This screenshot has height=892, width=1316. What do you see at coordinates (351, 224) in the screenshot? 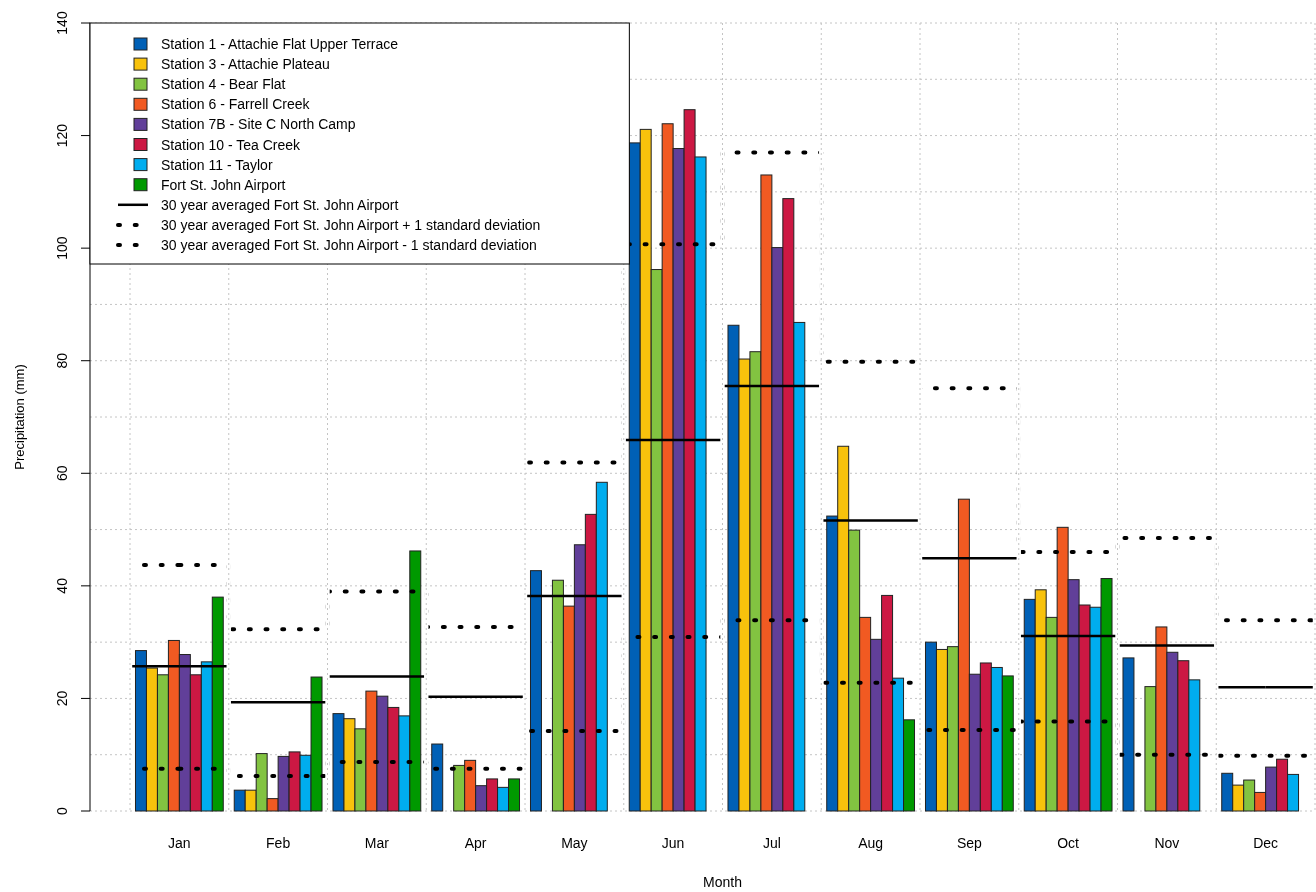
I see `legend-label: 30 year averaged Fort St. John Airport + 1 standard deviation` at bounding box center [351, 224].